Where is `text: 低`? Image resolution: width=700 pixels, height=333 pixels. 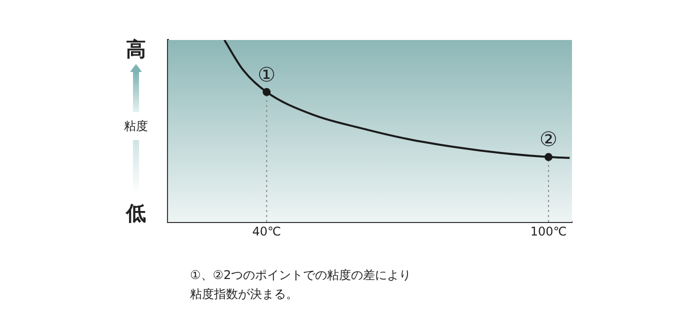 text: 低 is located at coordinates (135, 213).